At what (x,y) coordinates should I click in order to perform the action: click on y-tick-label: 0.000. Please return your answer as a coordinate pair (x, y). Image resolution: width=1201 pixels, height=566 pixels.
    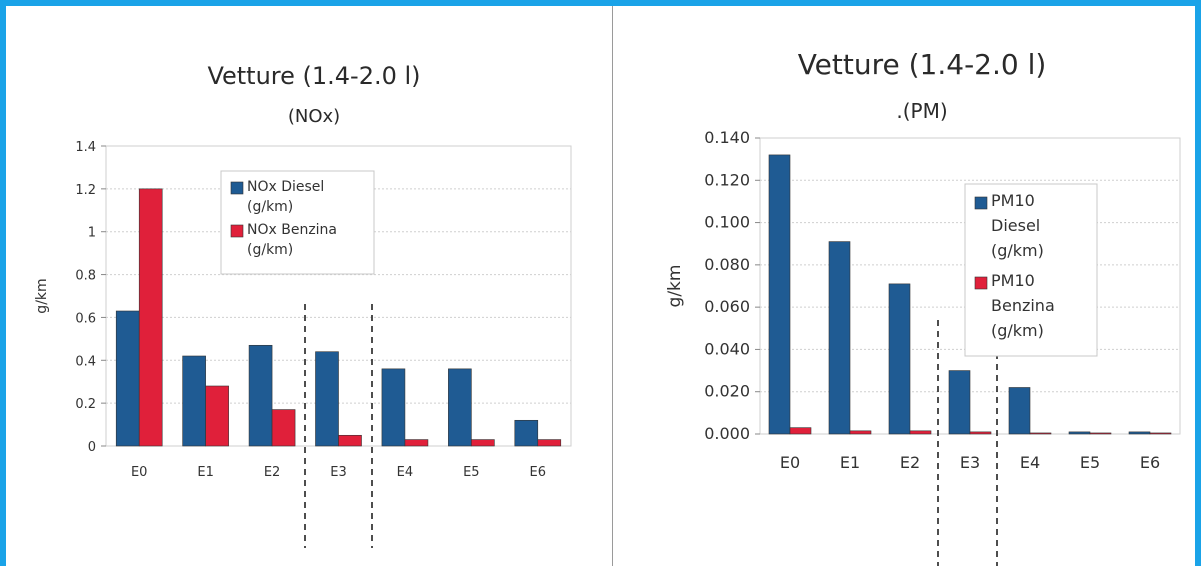
    Looking at the image, I should click on (727, 433).